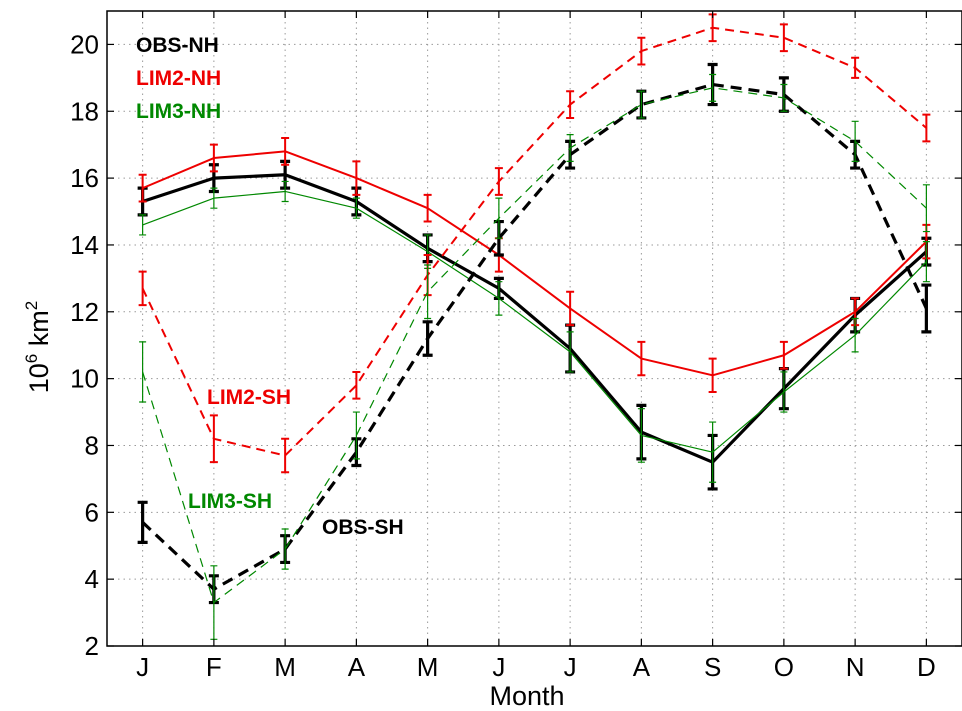 This screenshot has width=962, height=711. I want to click on y-tick-label: 2, so click(92, 646).